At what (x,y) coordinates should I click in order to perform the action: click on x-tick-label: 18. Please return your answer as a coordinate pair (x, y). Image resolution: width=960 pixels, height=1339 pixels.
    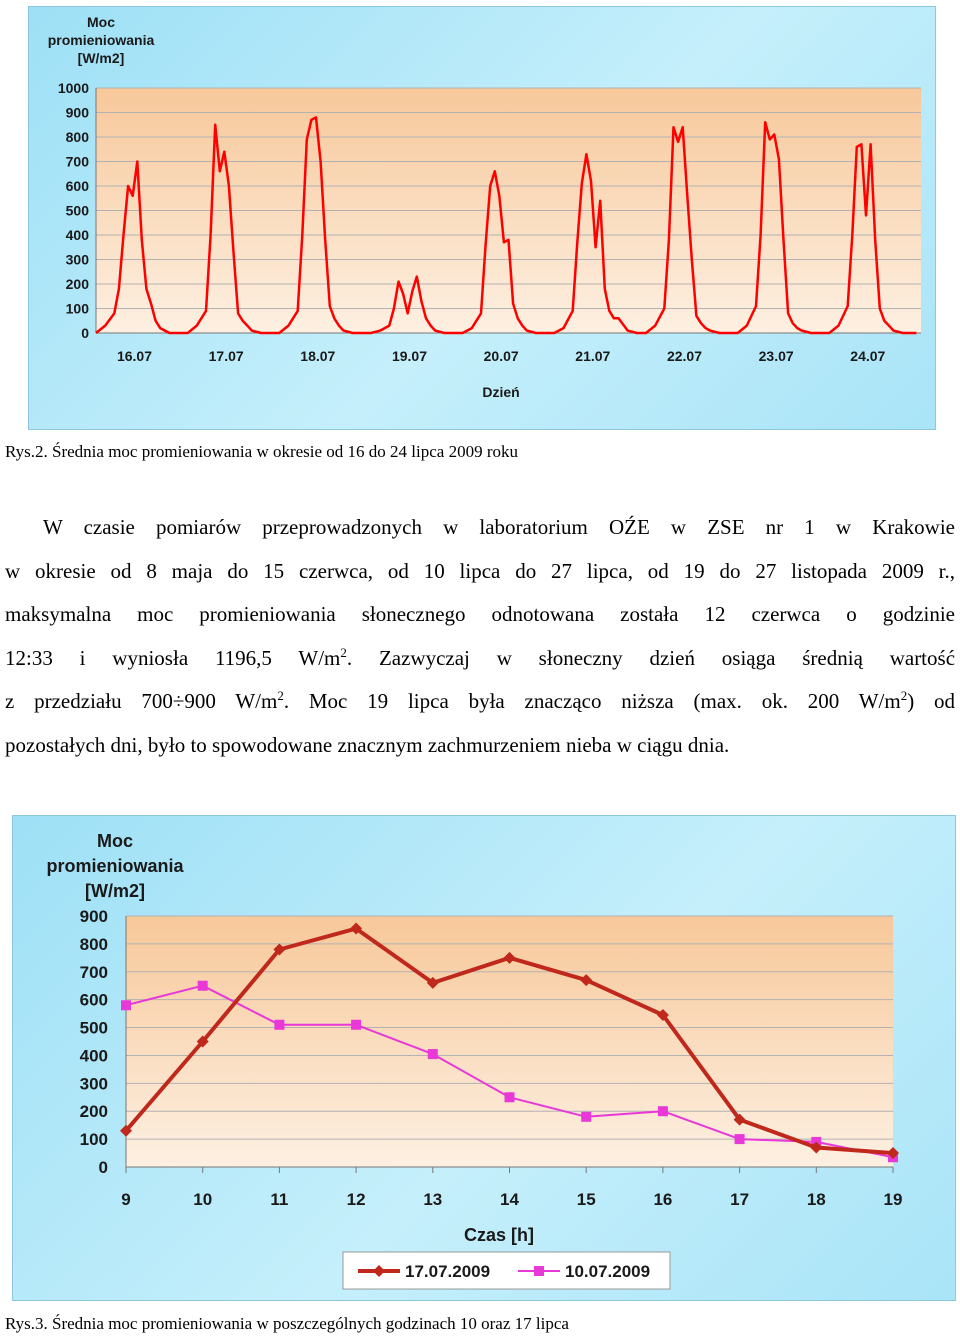
    Looking at the image, I should click on (816, 1199).